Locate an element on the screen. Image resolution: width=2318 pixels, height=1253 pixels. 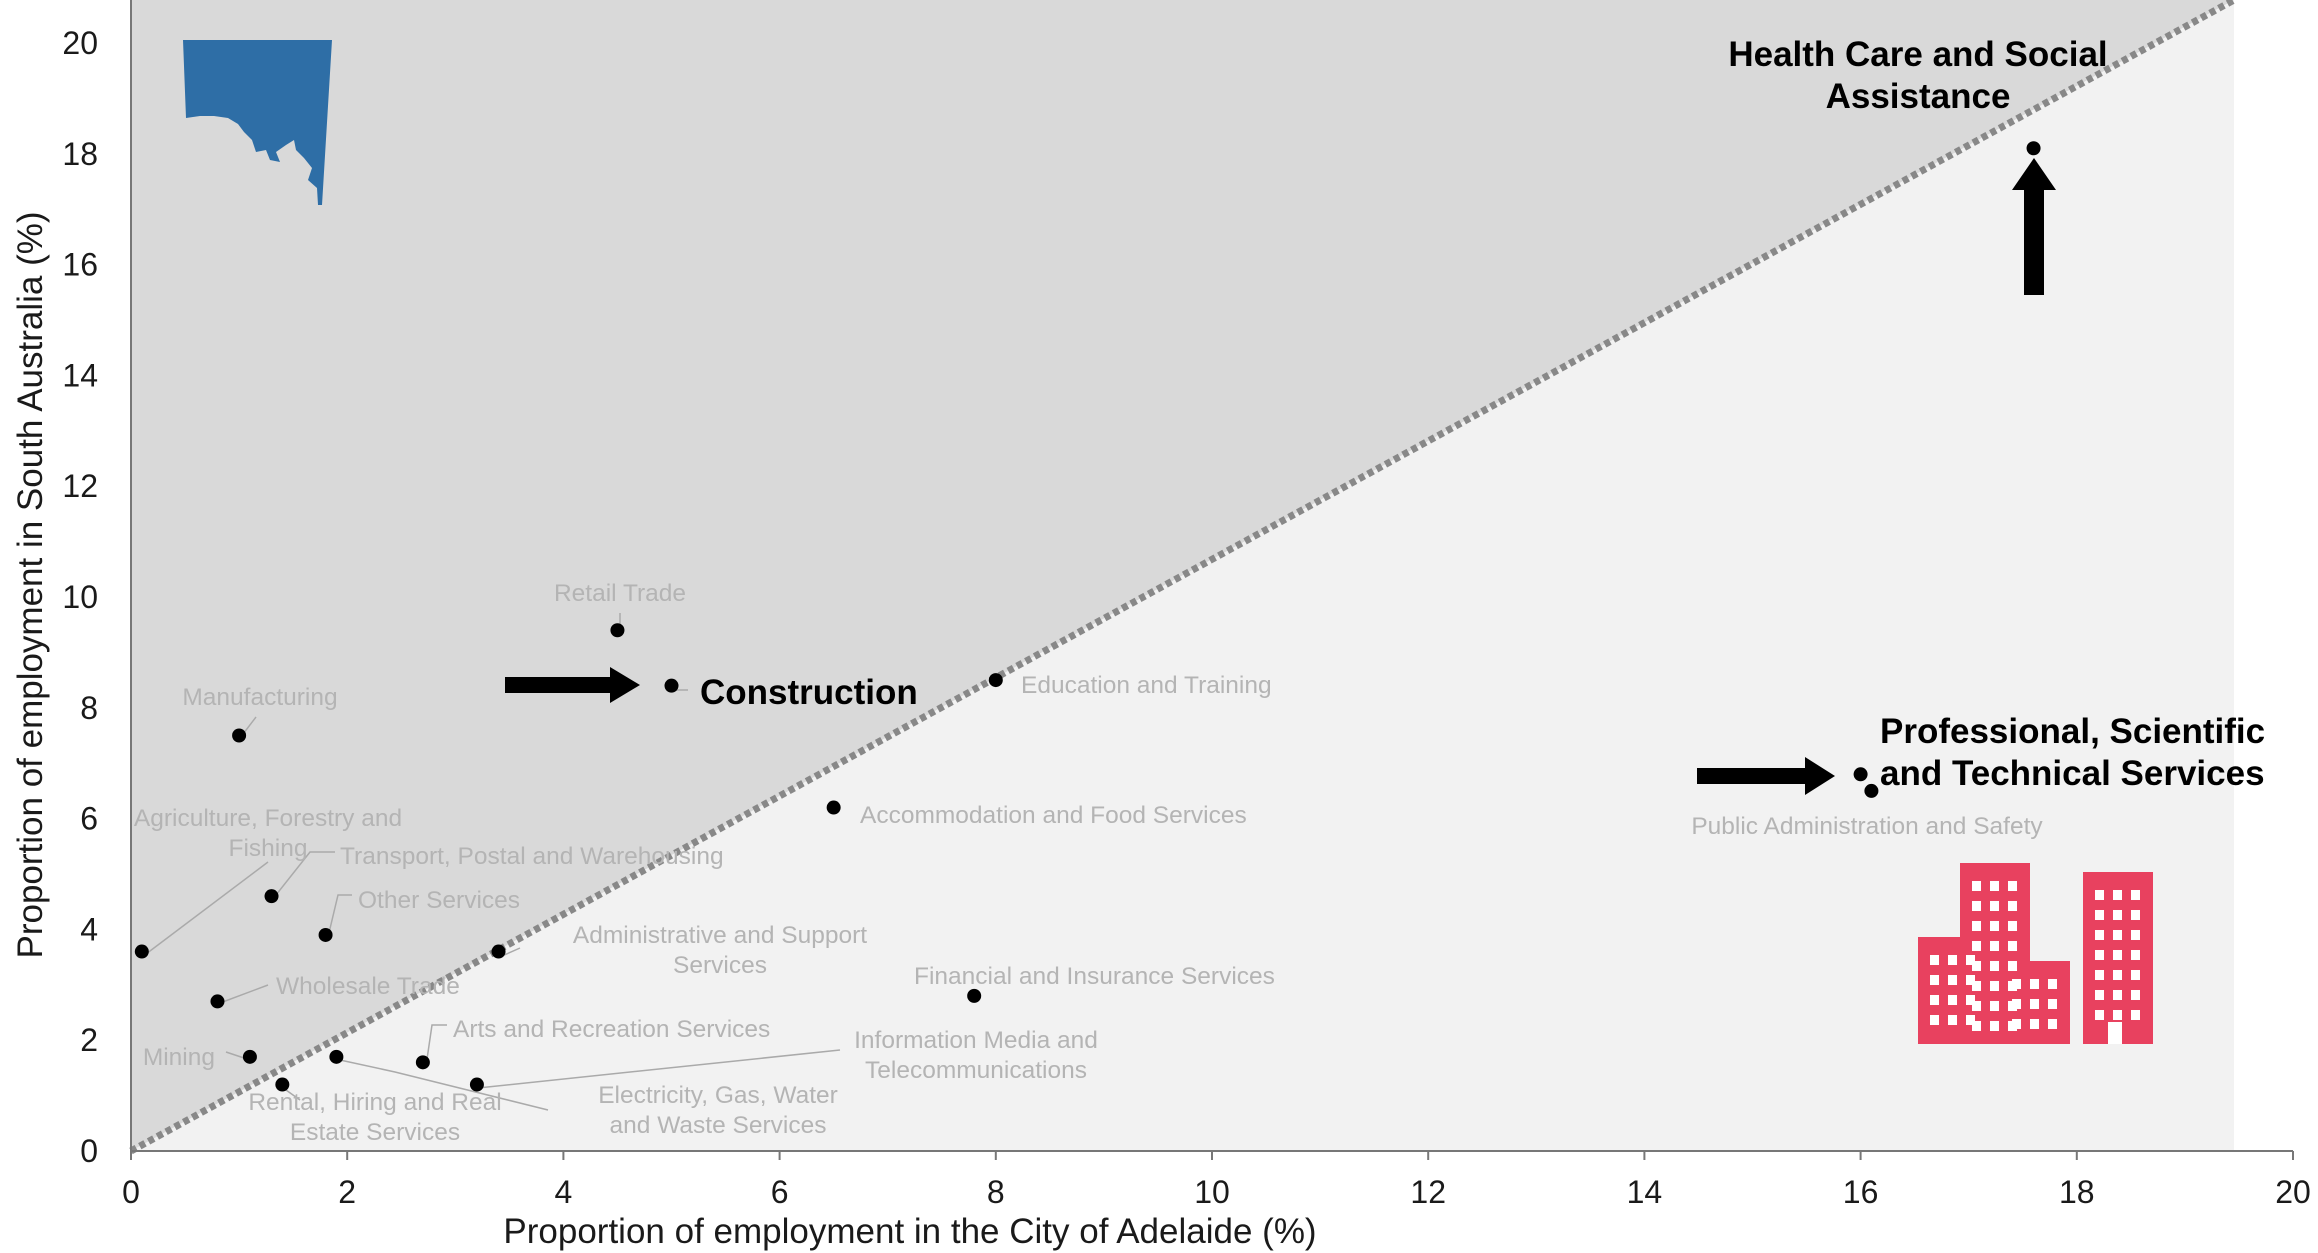
point-label: Mining is located at coordinates (179, 1057).